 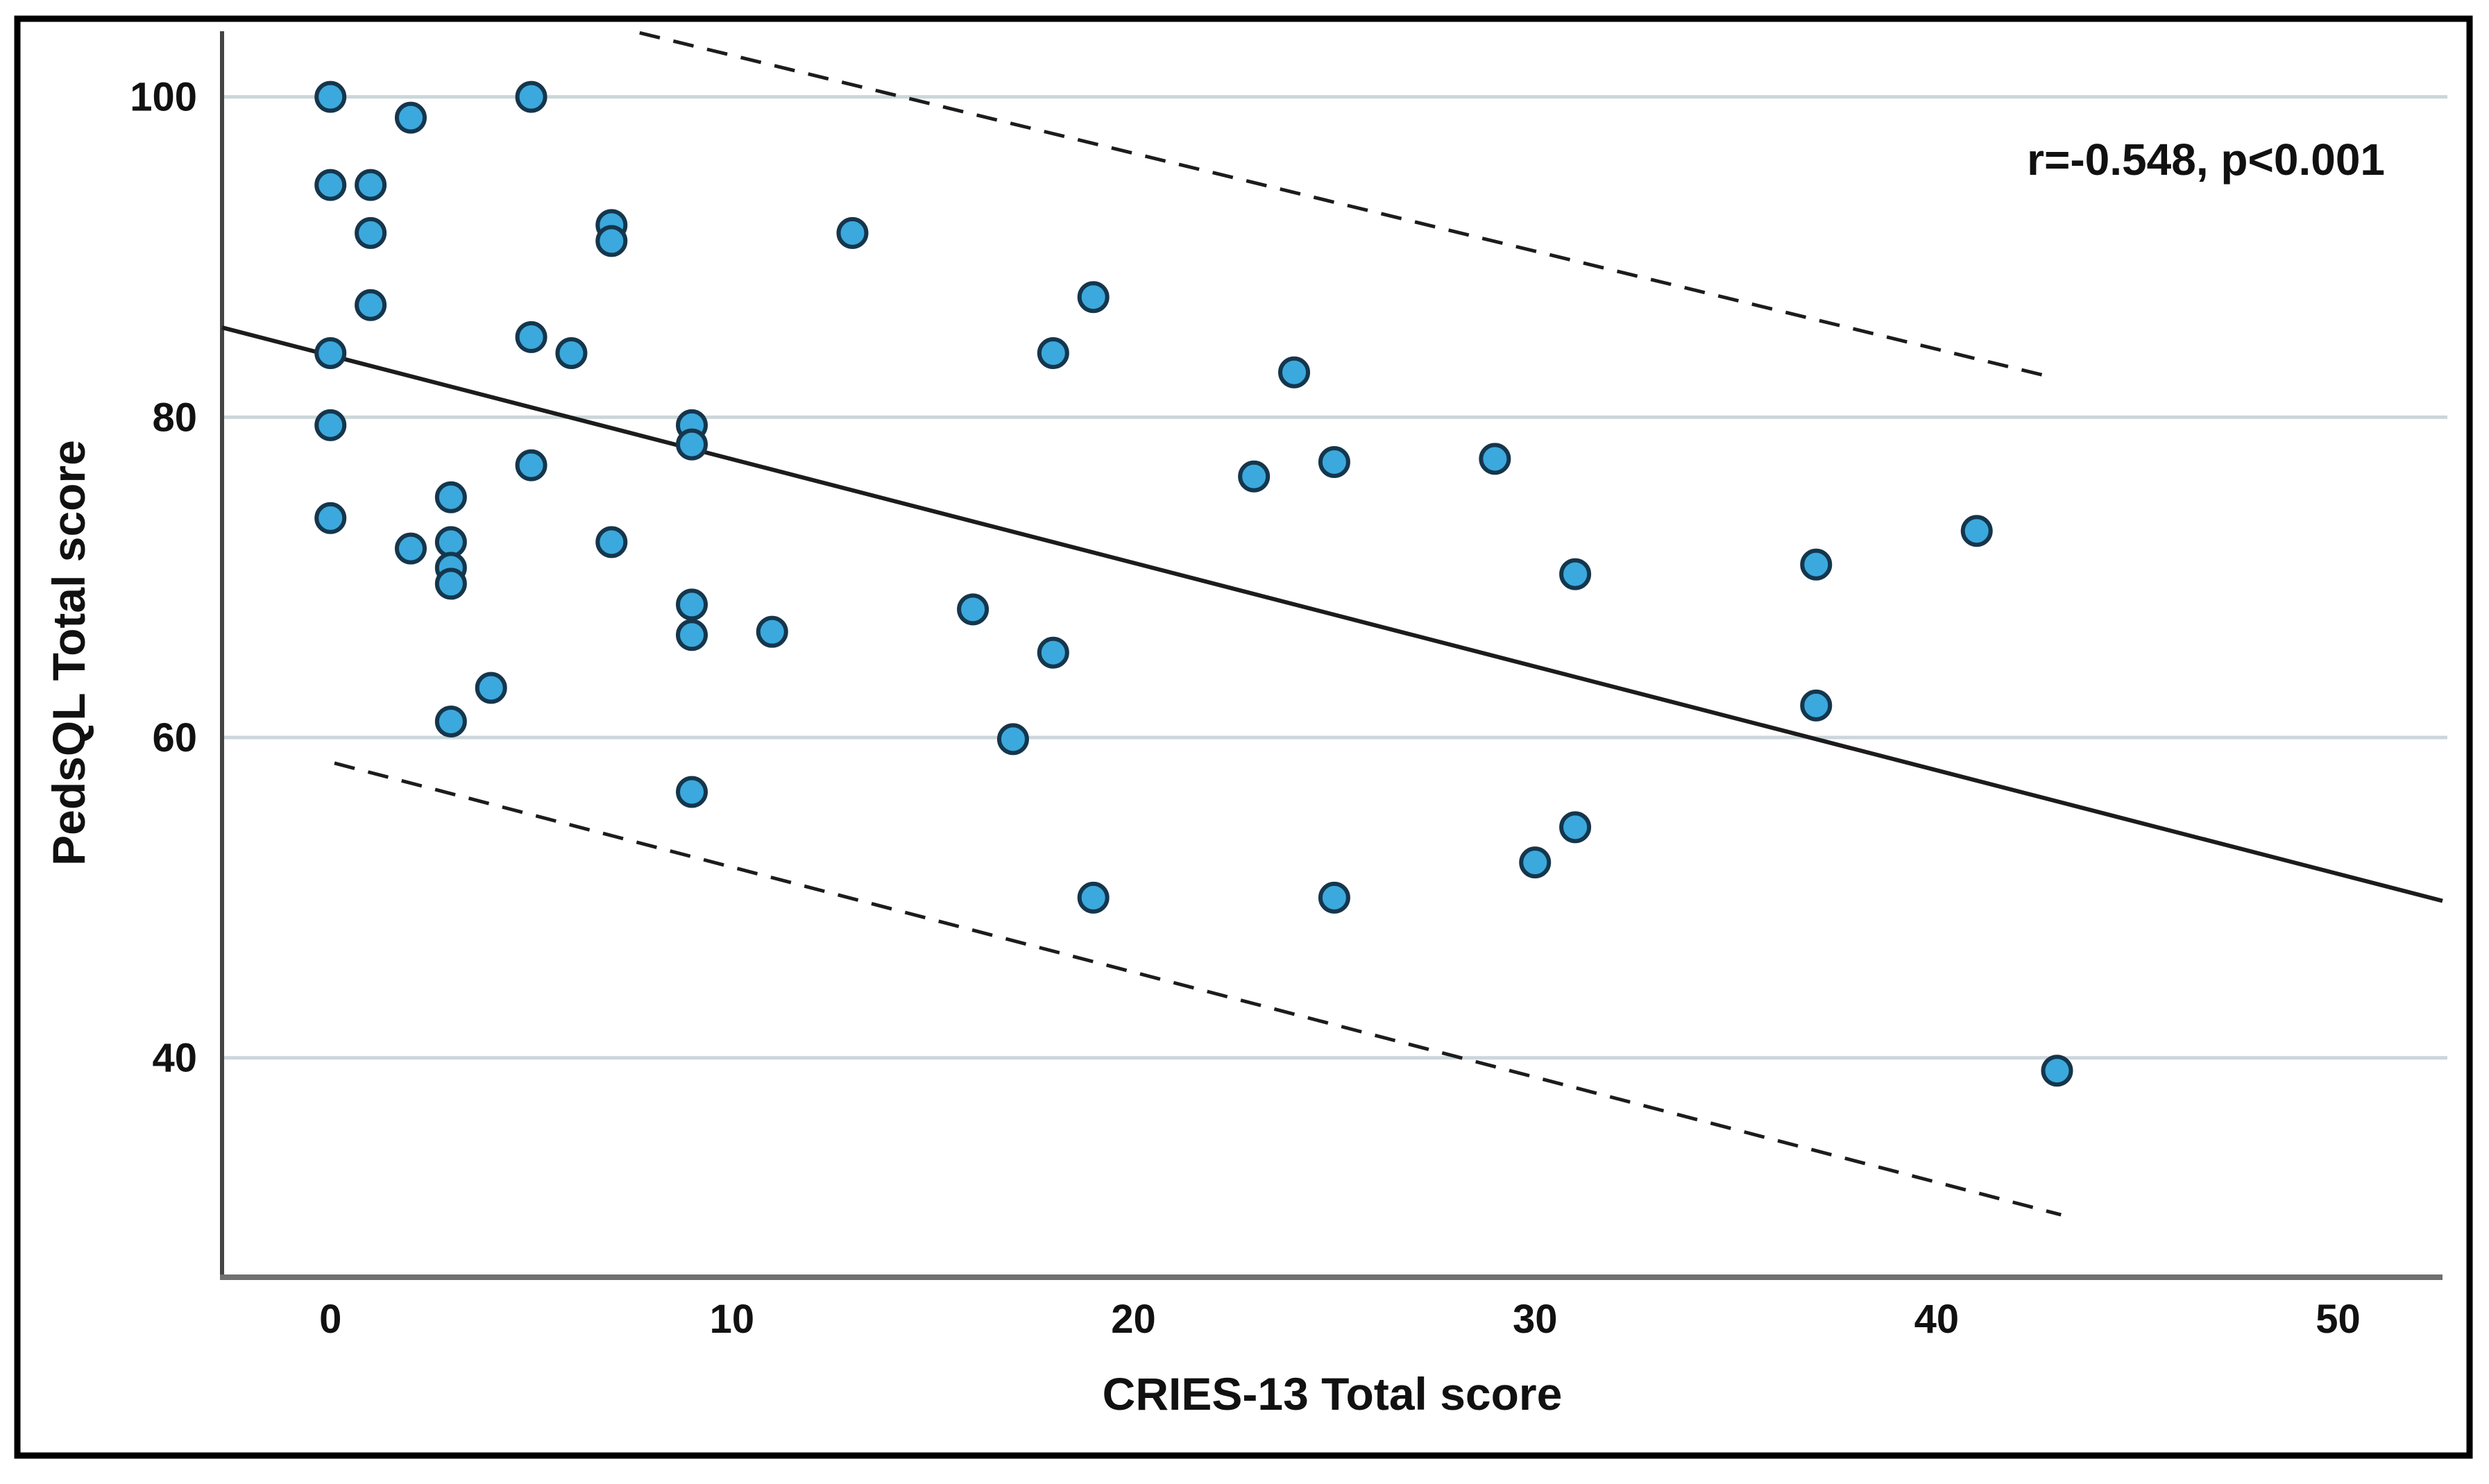 I want to click on x-tick-label-30: 30, so click(x=1536, y=1319).